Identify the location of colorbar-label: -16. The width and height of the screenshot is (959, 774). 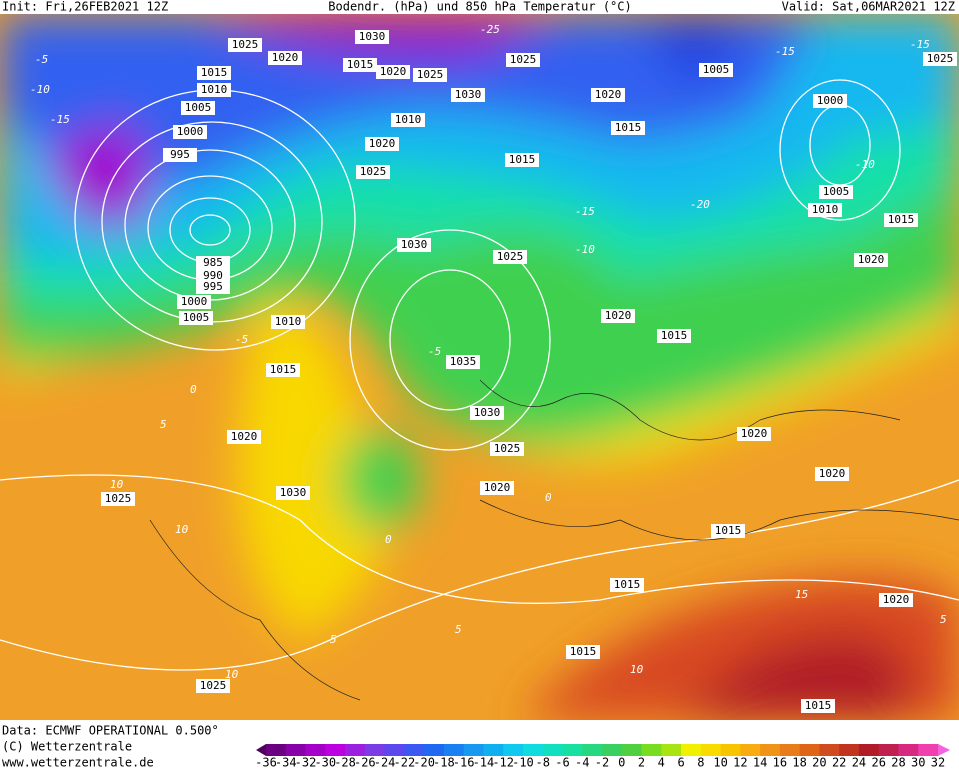
(464, 763).